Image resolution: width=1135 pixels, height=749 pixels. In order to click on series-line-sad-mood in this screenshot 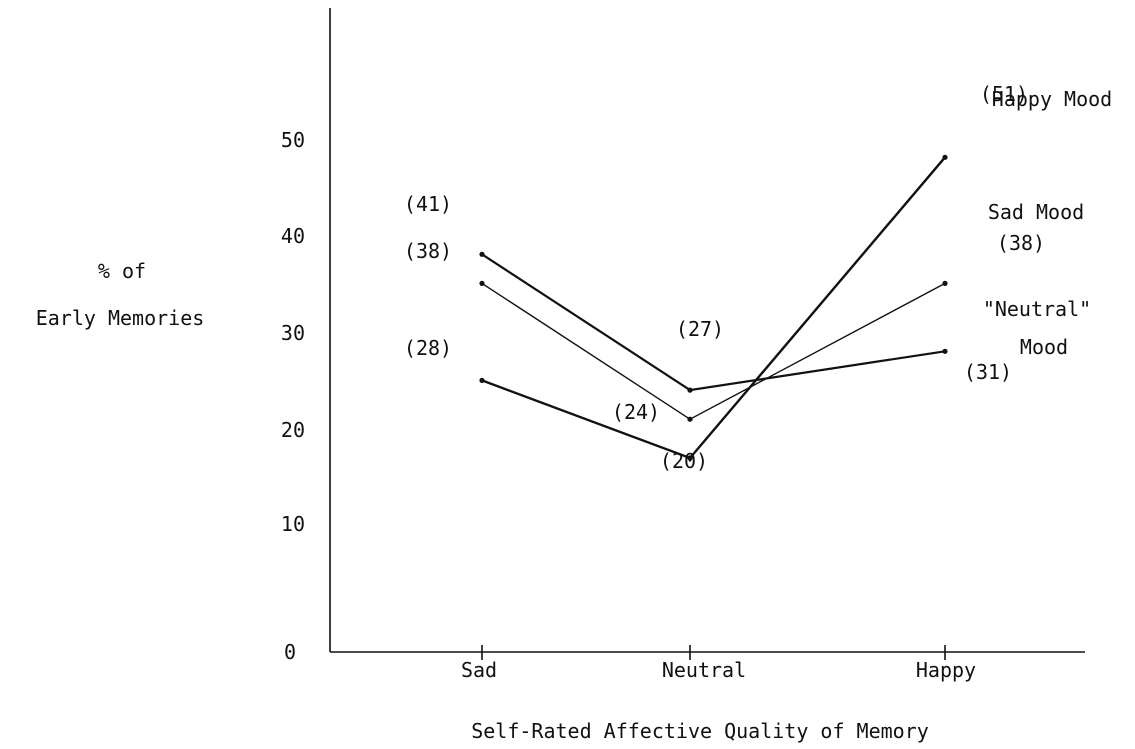, I will do `click(713, 351)`.